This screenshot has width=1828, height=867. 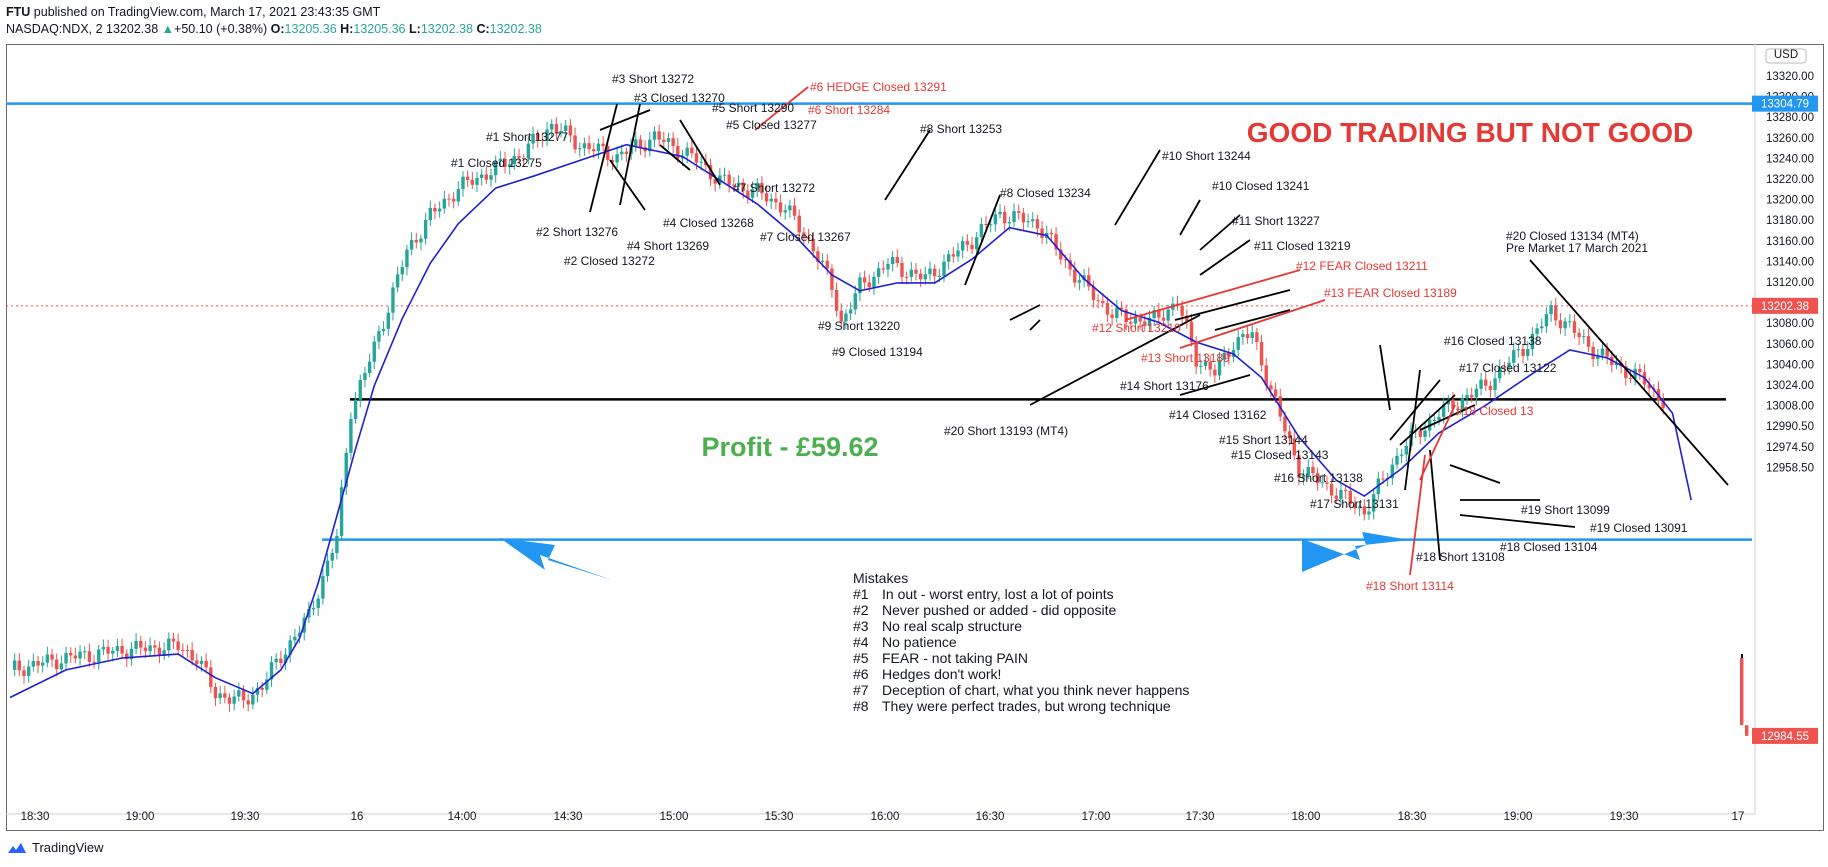 I want to click on trade-annotation: #8 Closed 13234, so click(x=1045, y=193).